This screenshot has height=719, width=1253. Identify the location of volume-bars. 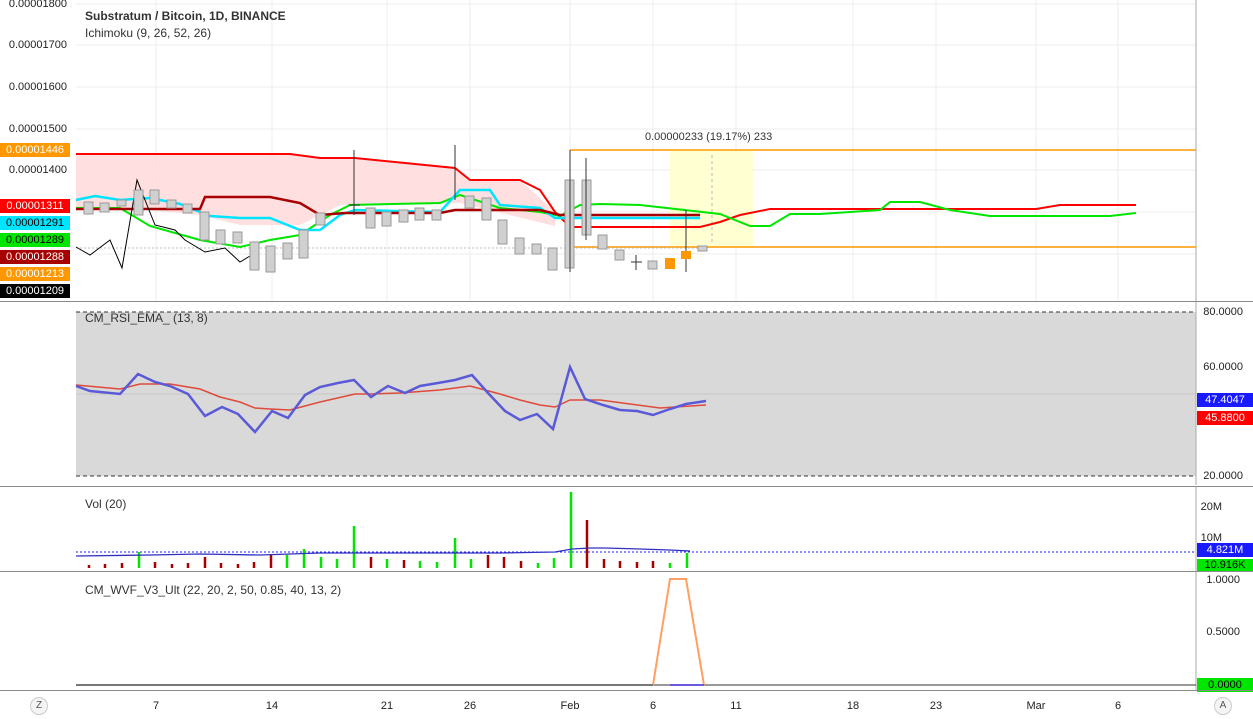
(388, 530).